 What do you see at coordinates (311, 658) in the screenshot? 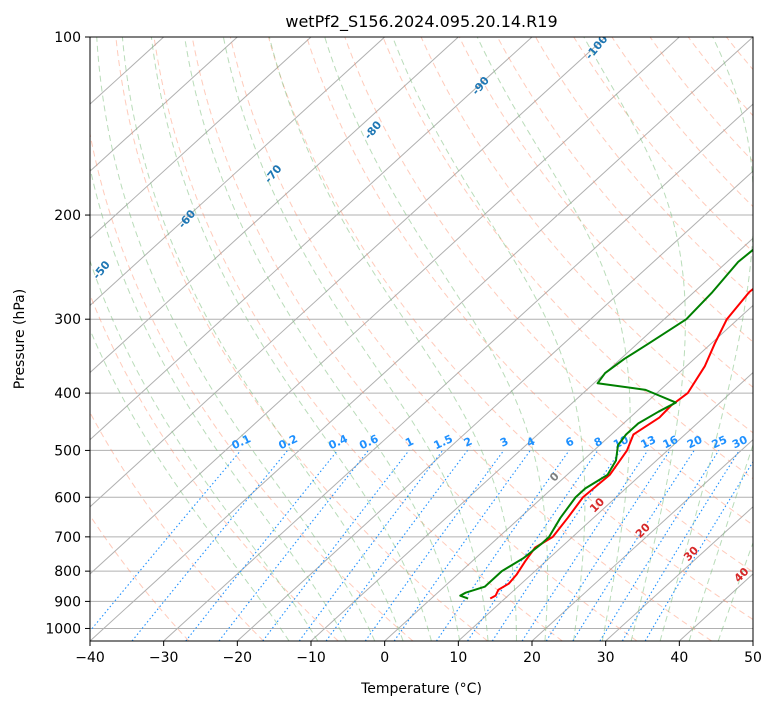
I see `x-tick-label: −10` at bounding box center [311, 658].